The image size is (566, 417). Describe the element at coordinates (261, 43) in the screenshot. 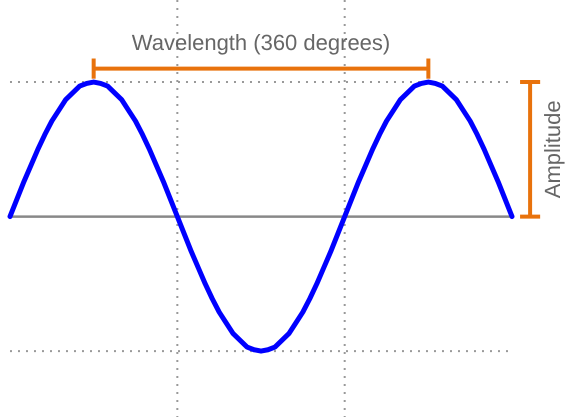

I see `text: Wavelength (360 degrees)` at that location.